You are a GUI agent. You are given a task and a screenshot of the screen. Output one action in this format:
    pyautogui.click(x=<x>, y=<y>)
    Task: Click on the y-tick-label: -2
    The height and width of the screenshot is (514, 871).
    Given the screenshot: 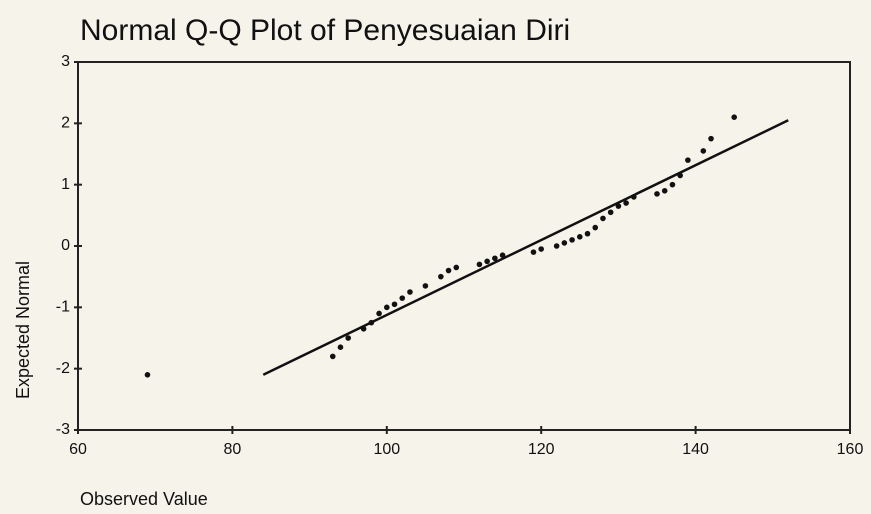 What is the action you would take?
    pyautogui.click(x=63, y=368)
    